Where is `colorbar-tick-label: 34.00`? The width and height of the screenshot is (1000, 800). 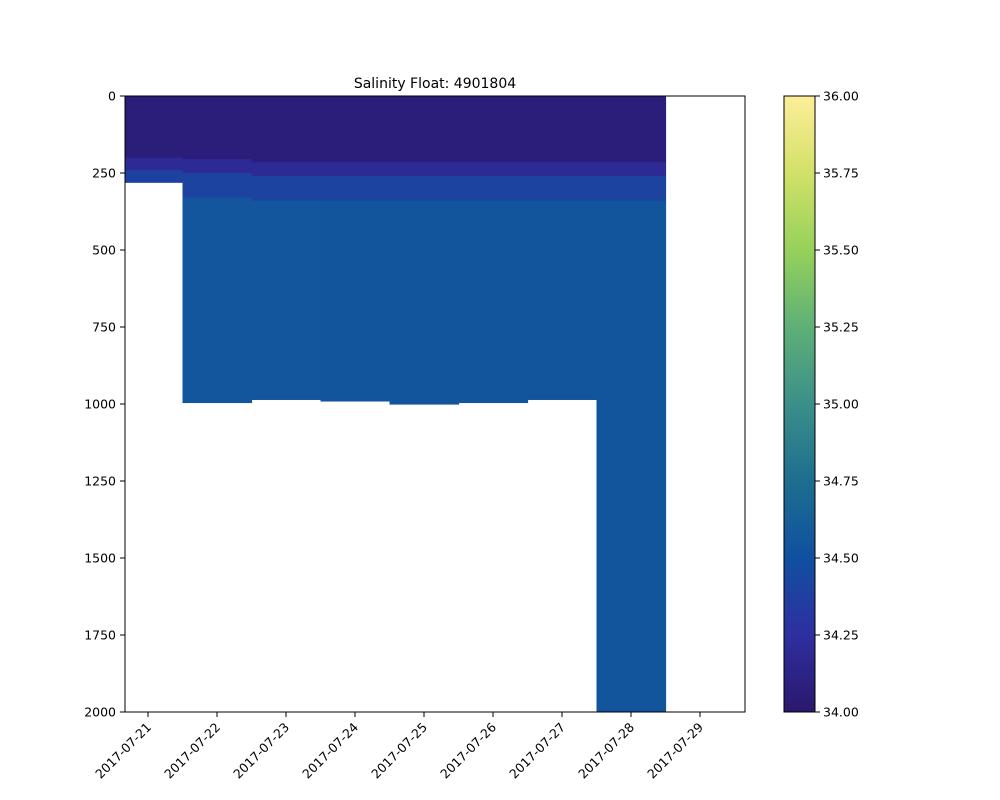
colorbar-tick-label: 34.00 is located at coordinates (841, 712).